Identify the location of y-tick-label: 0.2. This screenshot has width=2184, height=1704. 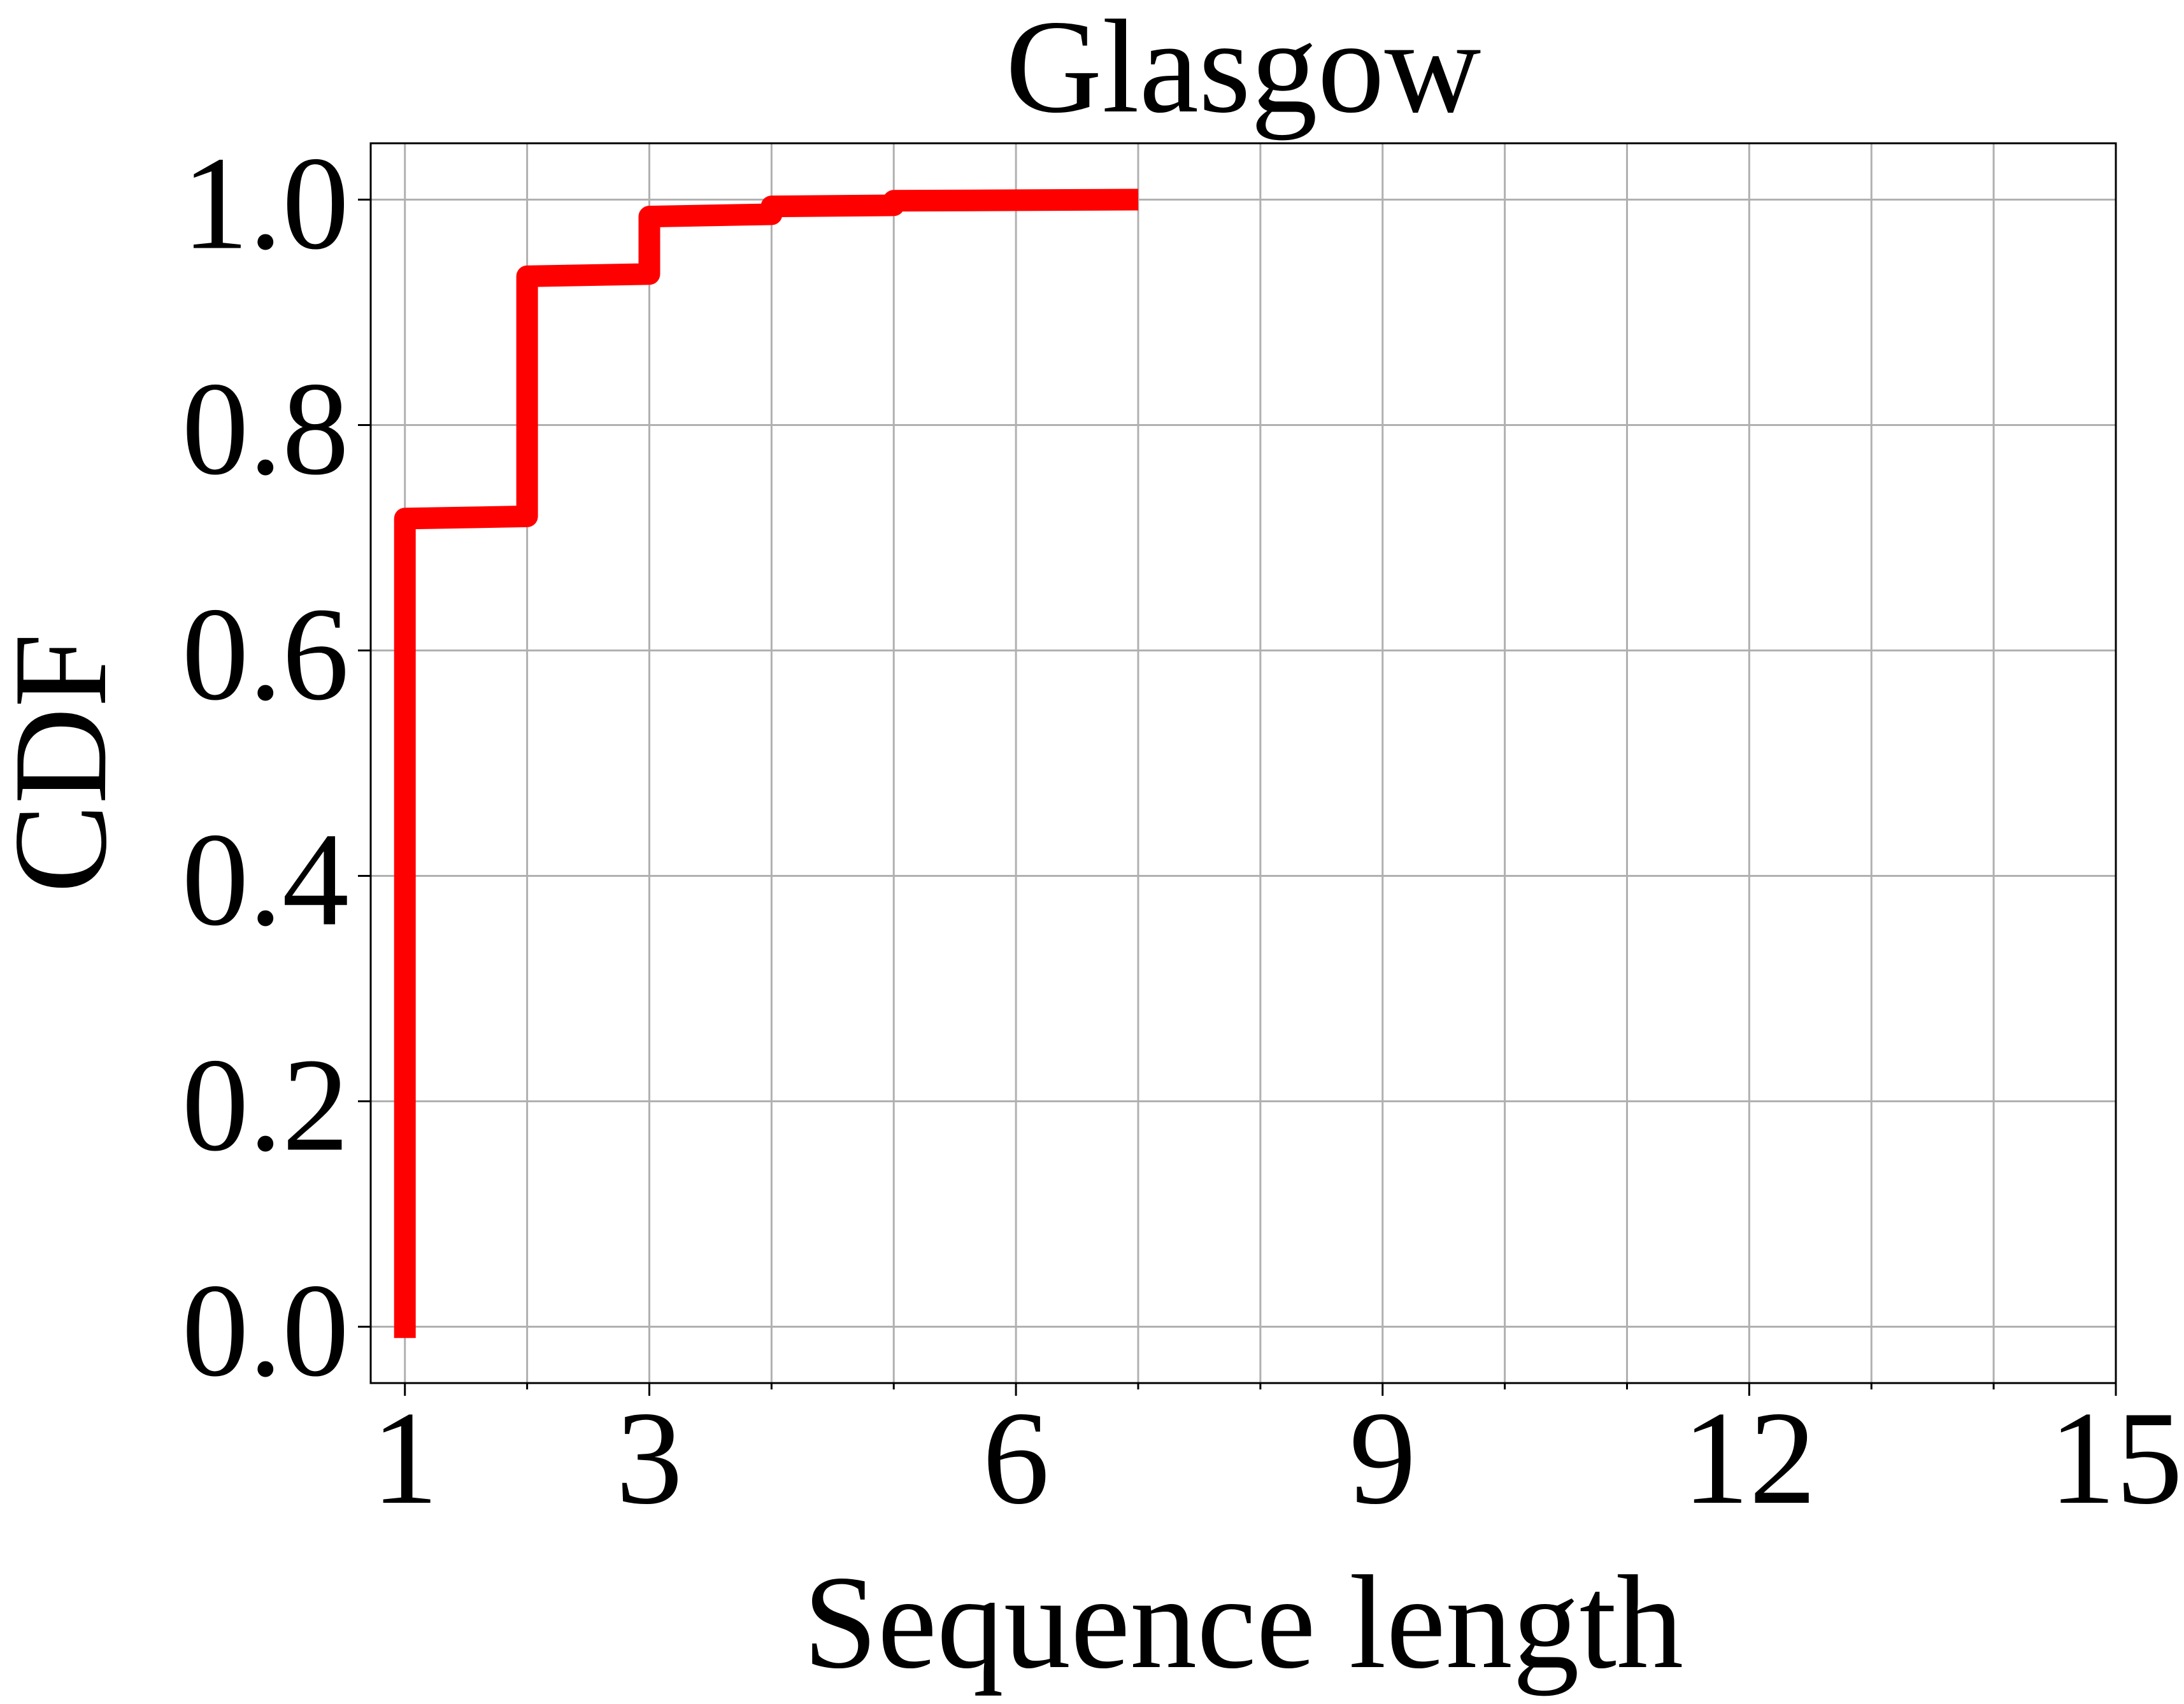
(266, 1105).